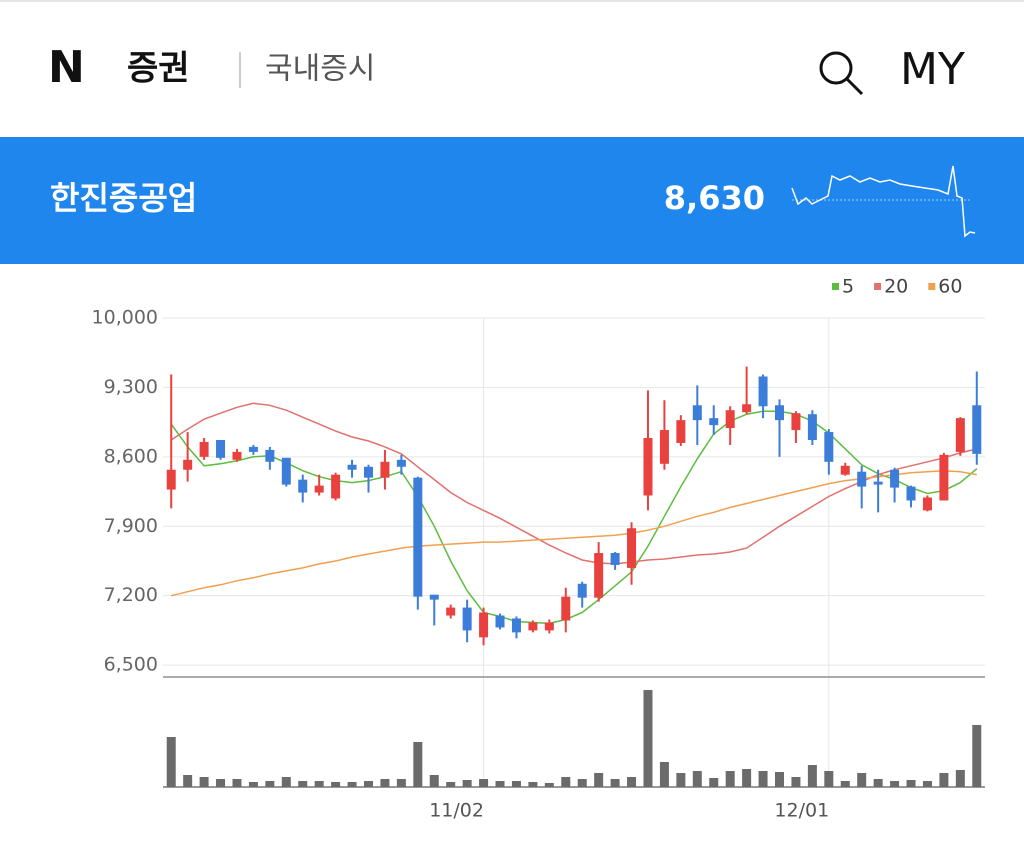  I want to click on y-tick-label: 10,000, so click(125, 318).